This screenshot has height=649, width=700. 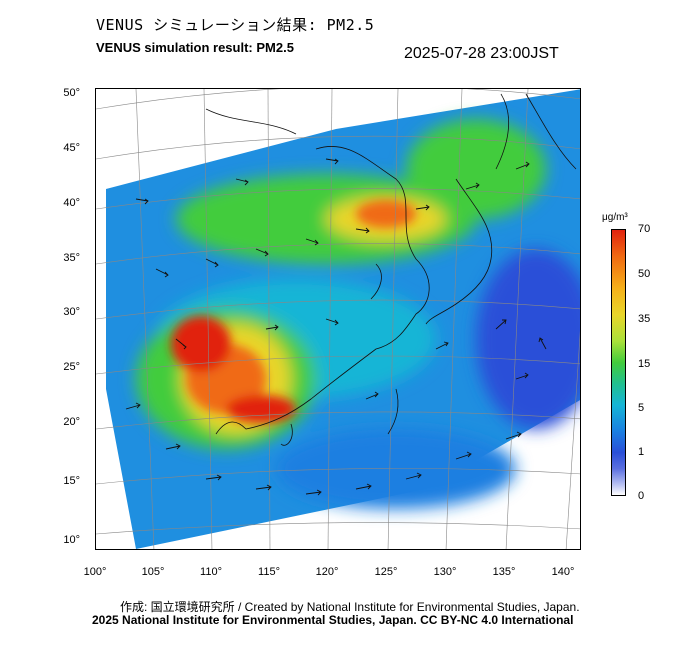 What do you see at coordinates (71, 258) in the screenshot?
I see `lat-label-35: 35°` at bounding box center [71, 258].